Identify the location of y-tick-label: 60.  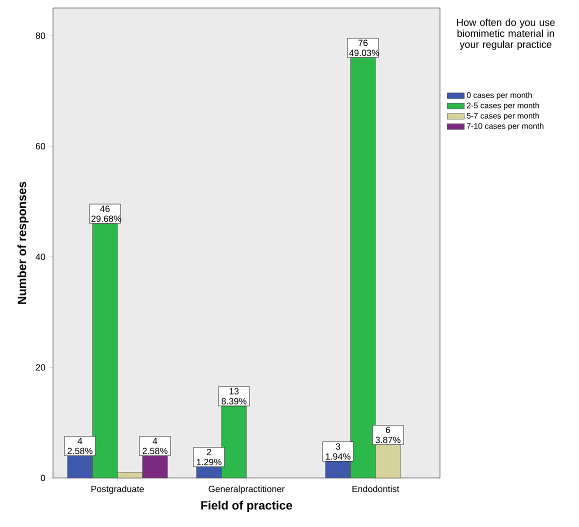
(41, 146).